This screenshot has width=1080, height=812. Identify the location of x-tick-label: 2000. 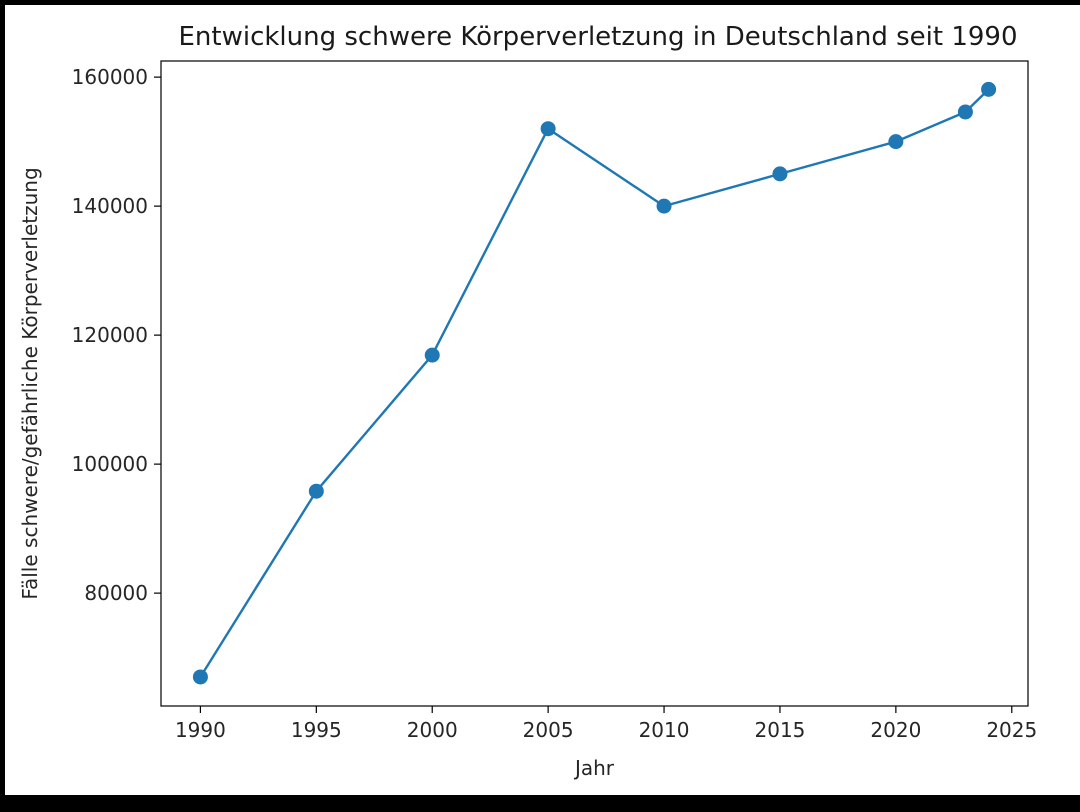
(432, 730).